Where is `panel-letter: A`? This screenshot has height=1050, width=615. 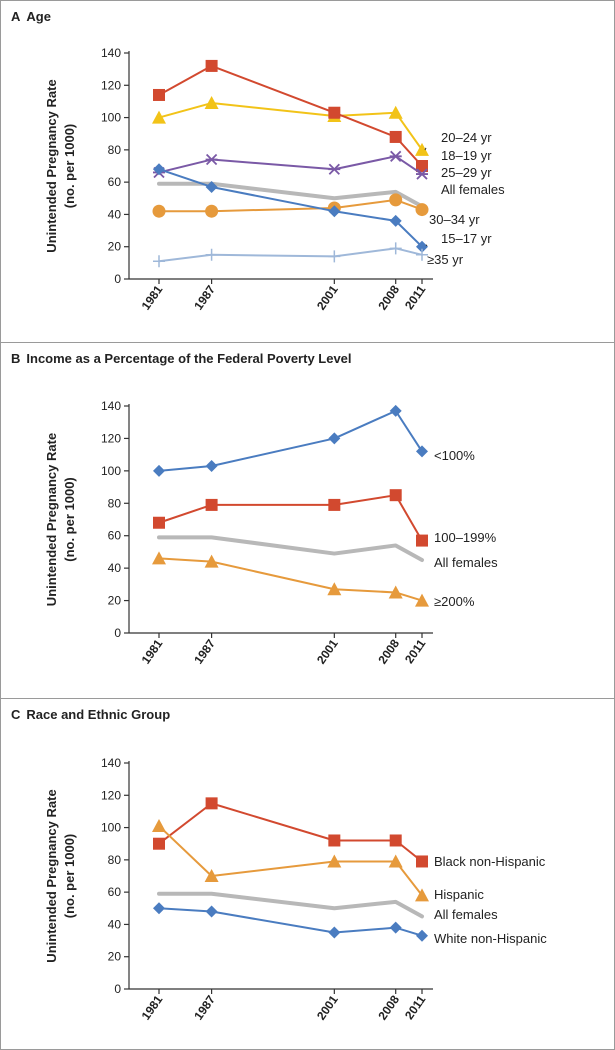 panel-letter: A is located at coordinates (16, 16).